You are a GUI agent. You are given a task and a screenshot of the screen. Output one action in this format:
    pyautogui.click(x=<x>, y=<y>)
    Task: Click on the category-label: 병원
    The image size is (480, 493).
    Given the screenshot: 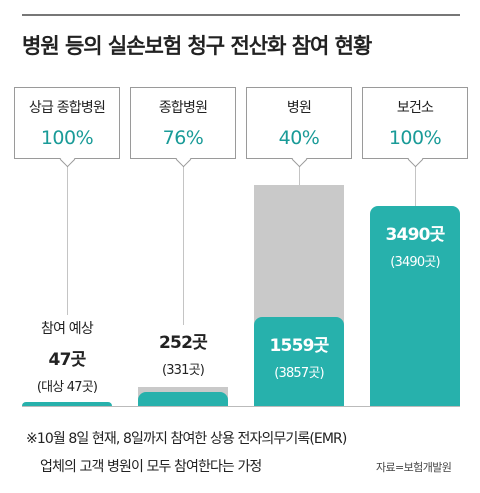 What is the action you would take?
    pyautogui.click(x=299, y=108)
    